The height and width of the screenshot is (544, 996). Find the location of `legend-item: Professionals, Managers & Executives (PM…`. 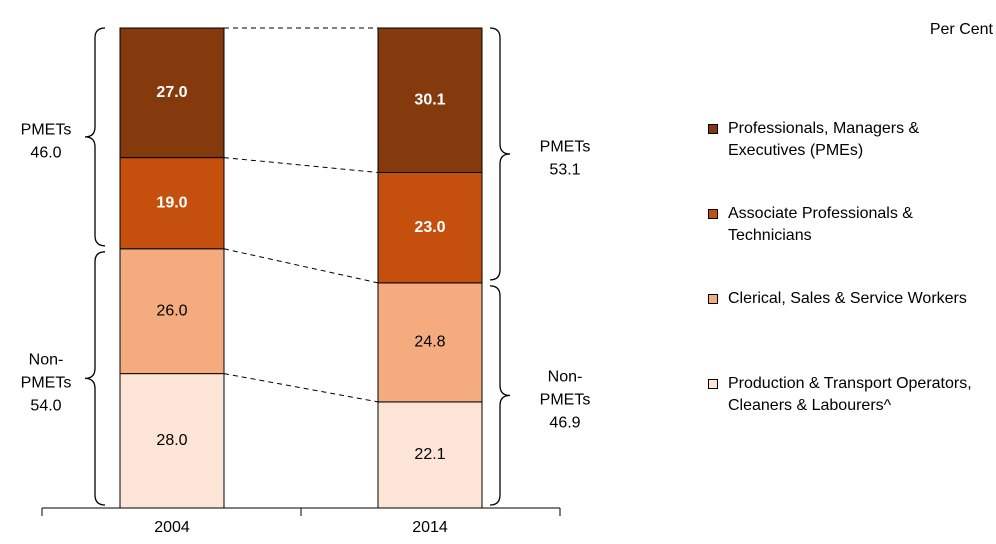

legend-item: Professionals, Managers & Executives (PM… is located at coordinates (852, 140).